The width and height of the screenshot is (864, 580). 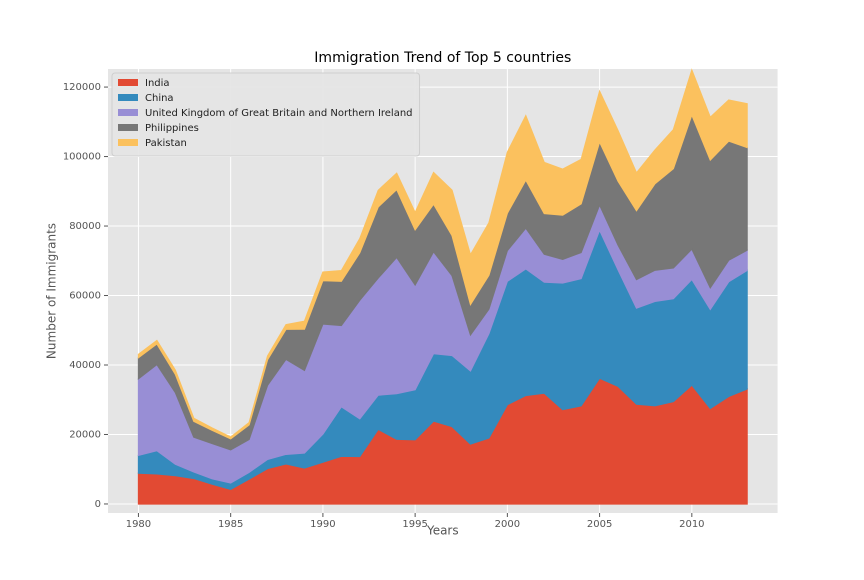 I want to click on y-tick-label: 120000, so click(x=82, y=87).